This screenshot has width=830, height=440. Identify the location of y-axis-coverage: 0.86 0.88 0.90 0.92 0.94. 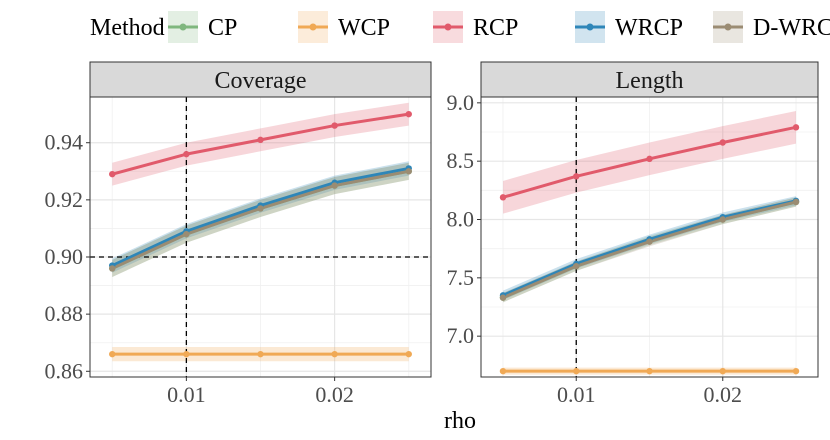
(67, 256).